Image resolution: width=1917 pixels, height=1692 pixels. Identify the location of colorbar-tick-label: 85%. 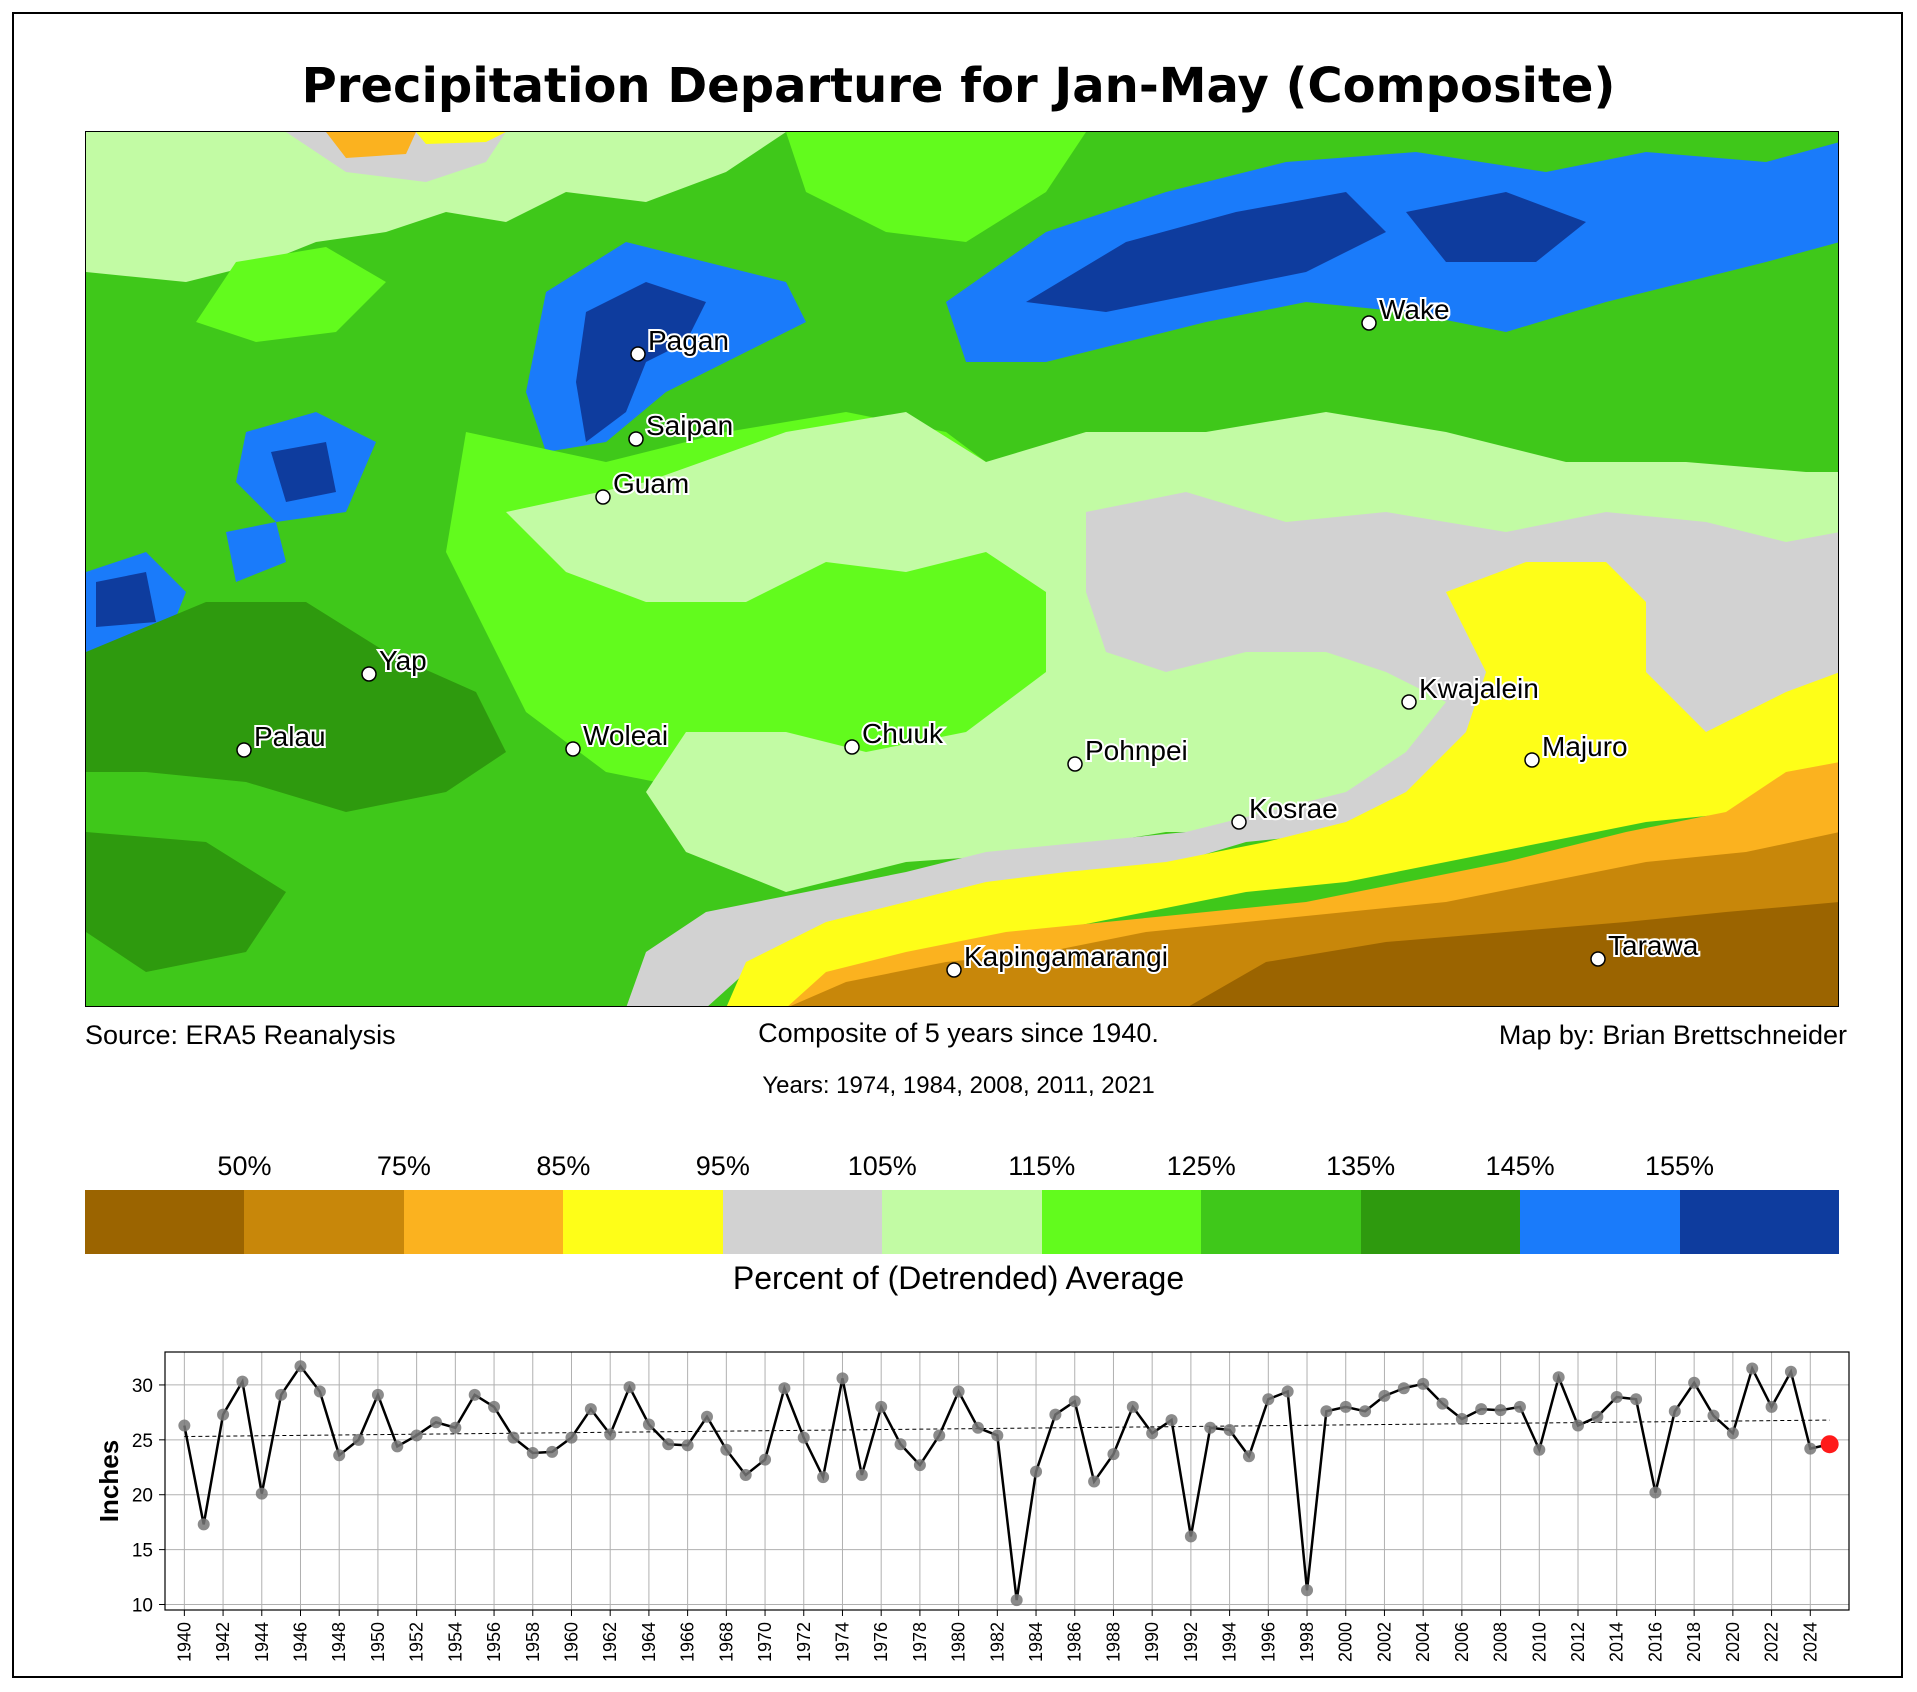
(563, 1166).